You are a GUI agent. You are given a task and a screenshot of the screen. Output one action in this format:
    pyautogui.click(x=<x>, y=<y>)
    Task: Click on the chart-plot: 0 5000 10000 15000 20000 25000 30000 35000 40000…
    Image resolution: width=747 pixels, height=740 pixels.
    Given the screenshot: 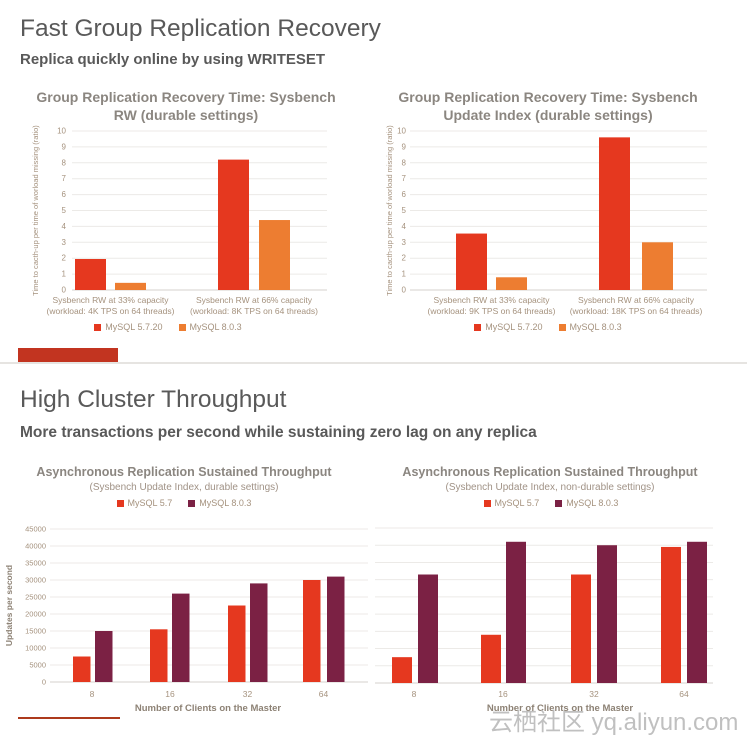 What is the action you would take?
    pyautogui.click(x=186, y=619)
    